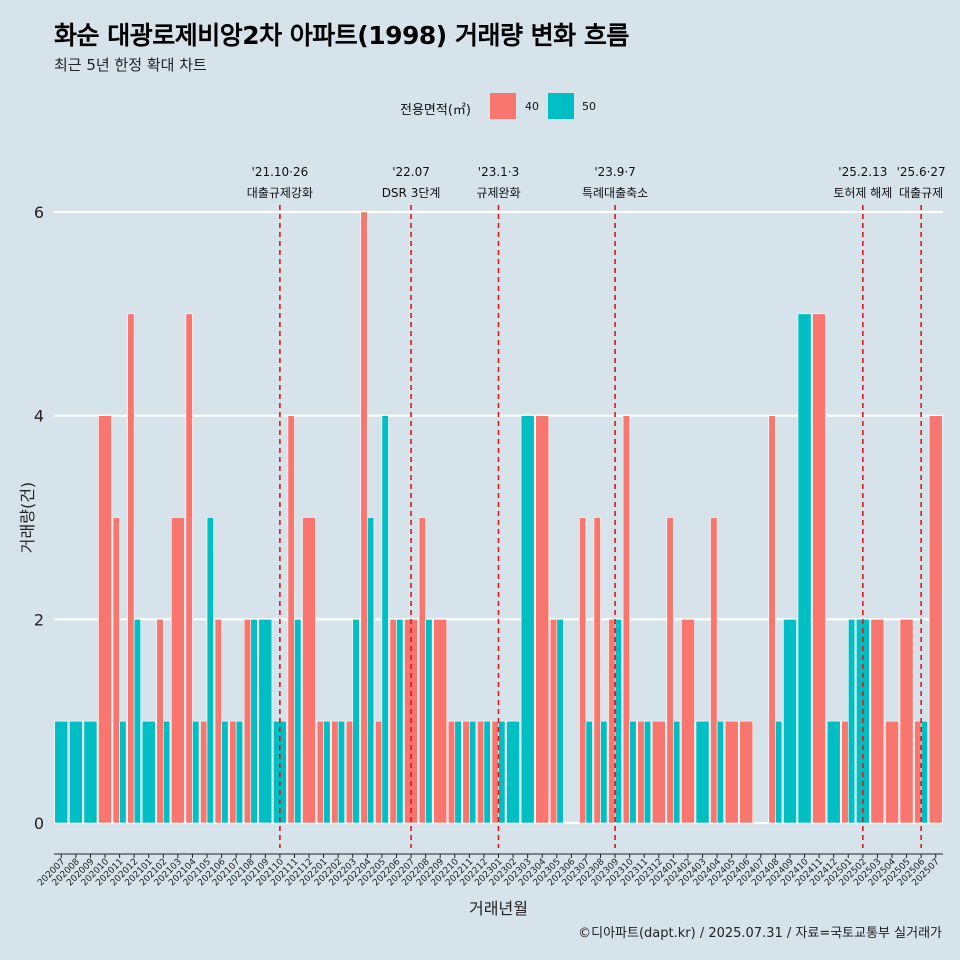 The height and width of the screenshot is (960, 960). I want to click on y-tick-label: 6, so click(39, 212).